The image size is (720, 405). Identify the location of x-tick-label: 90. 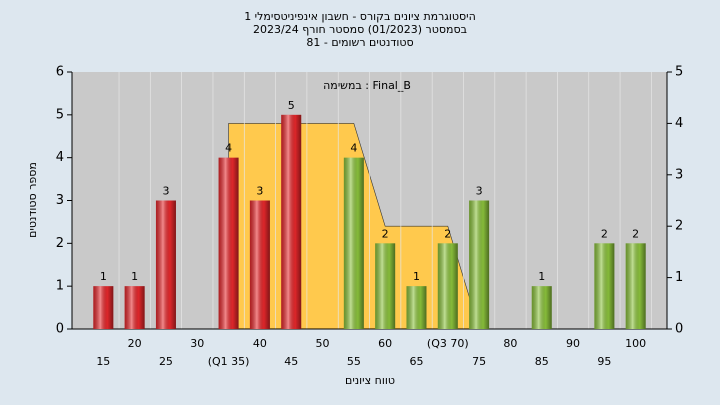
(573, 343).